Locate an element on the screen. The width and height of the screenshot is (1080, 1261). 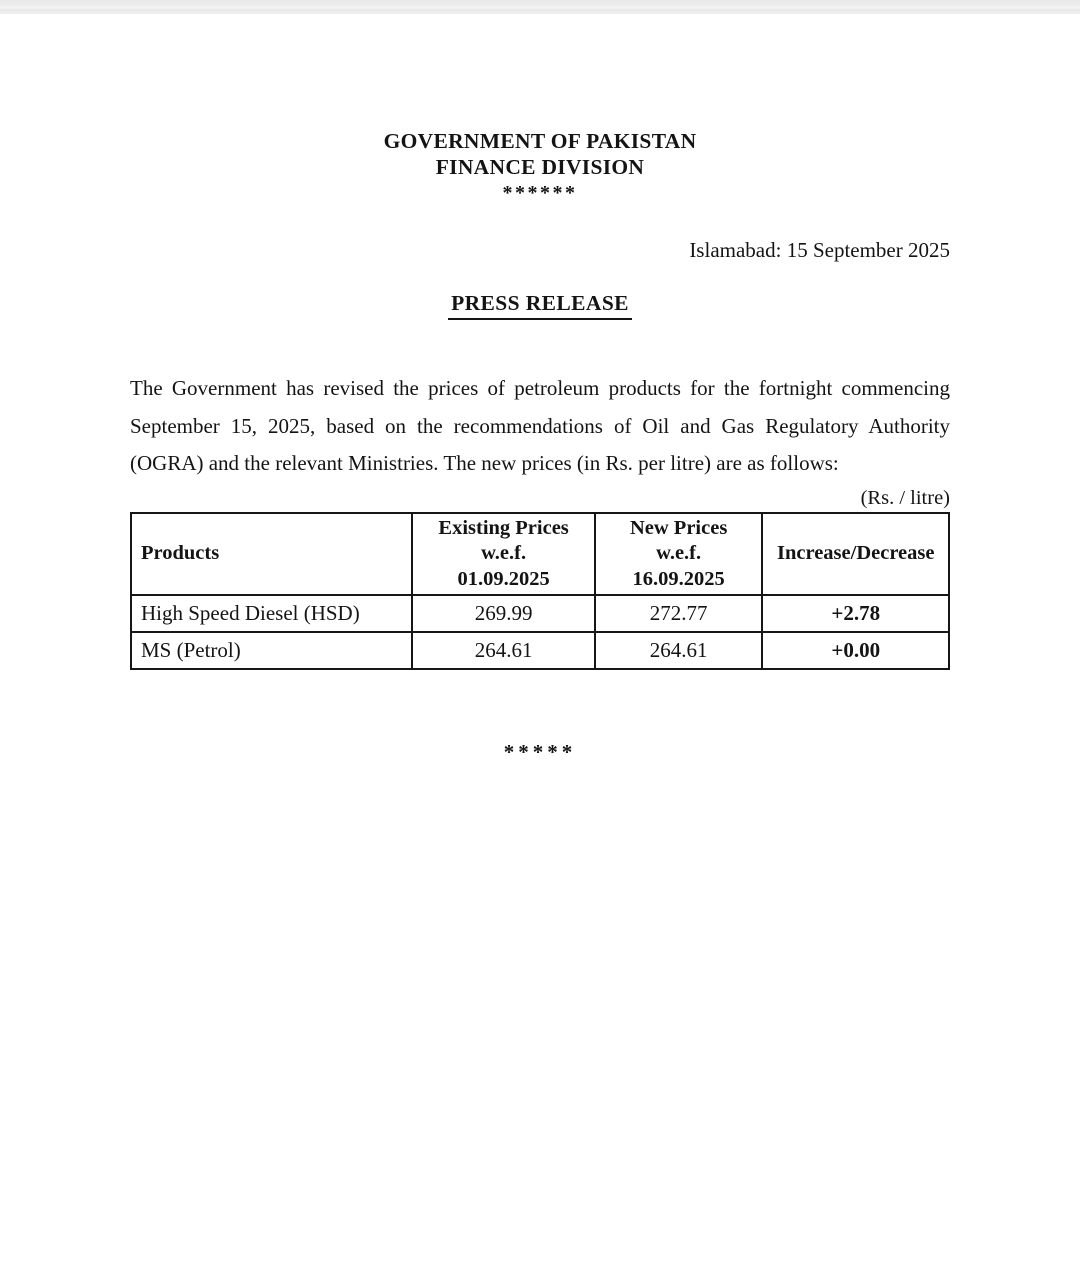
new-price-cell: 272.77 is located at coordinates (678, 613).